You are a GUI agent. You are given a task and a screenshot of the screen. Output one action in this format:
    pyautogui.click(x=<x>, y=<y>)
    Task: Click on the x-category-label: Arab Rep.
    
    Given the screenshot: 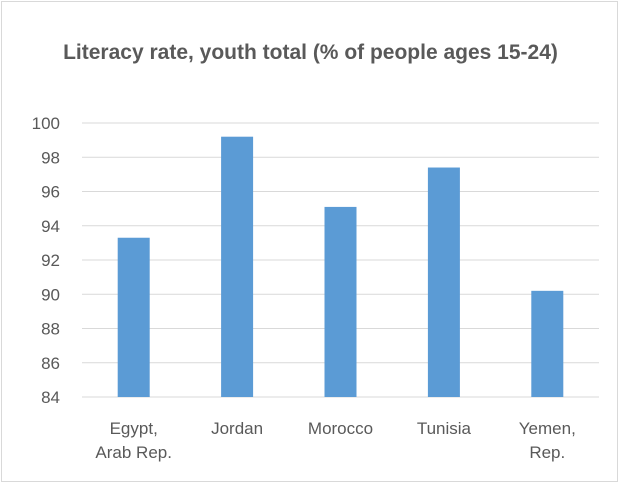 What is the action you would take?
    pyautogui.click(x=133, y=452)
    